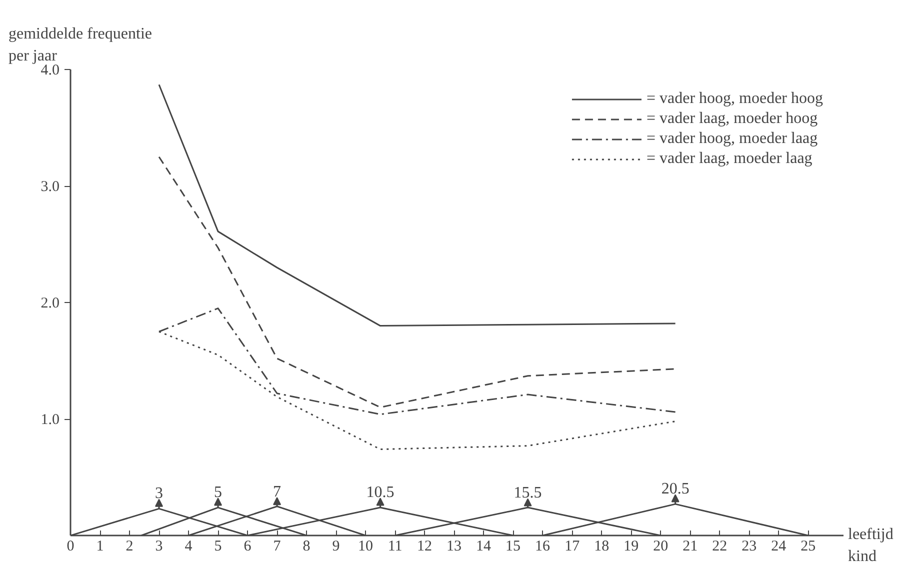 This screenshot has height=569, width=921. What do you see at coordinates (424, 546) in the screenshot?
I see `x-tick-label: 12` at bounding box center [424, 546].